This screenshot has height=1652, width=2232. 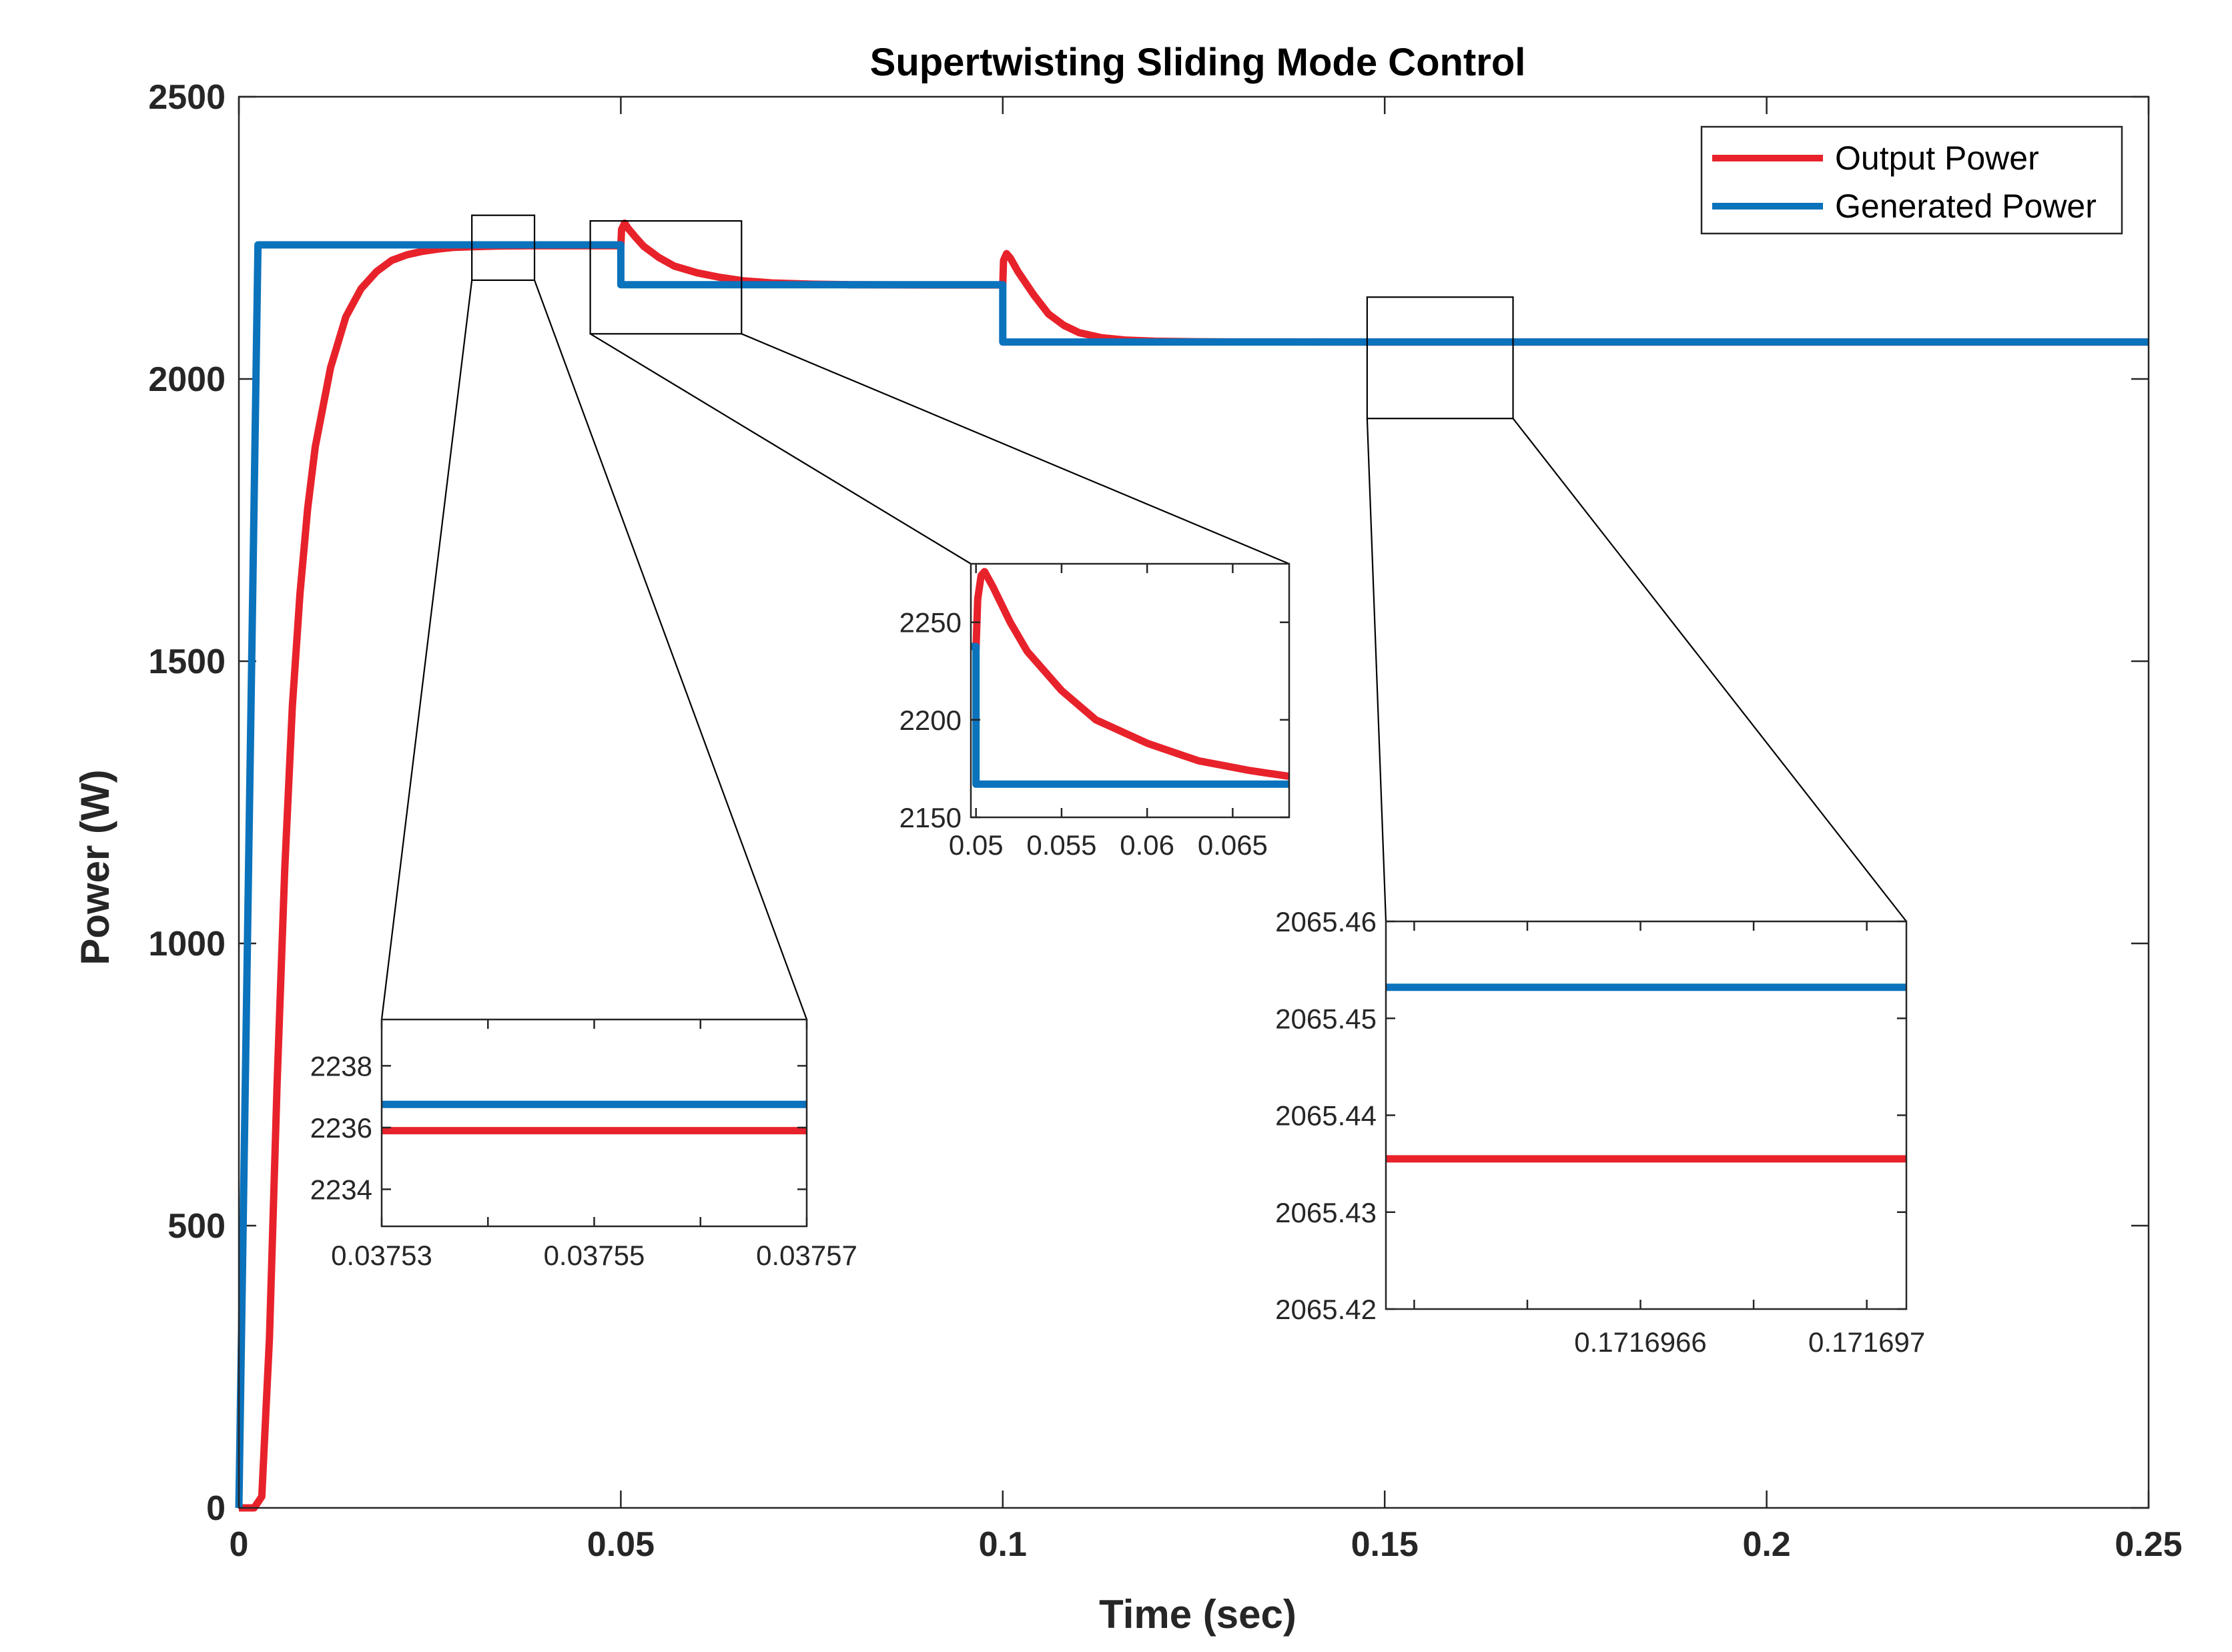 What do you see at coordinates (341, 1128) in the screenshot?
I see `inset-y-tick-label: 2236` at bounding box center [341, 1128].